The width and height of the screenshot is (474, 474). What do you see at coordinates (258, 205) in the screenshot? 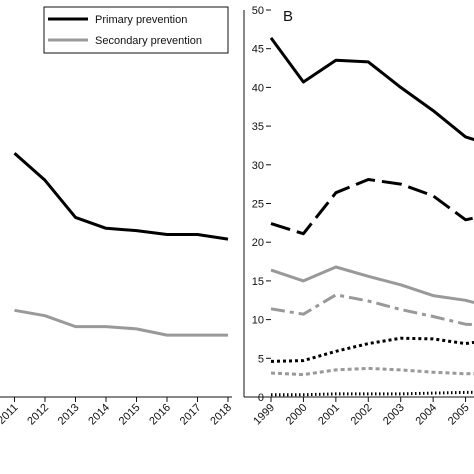
I see `panel-b-y-tick-label: 25` at bounding box center [258, 205].